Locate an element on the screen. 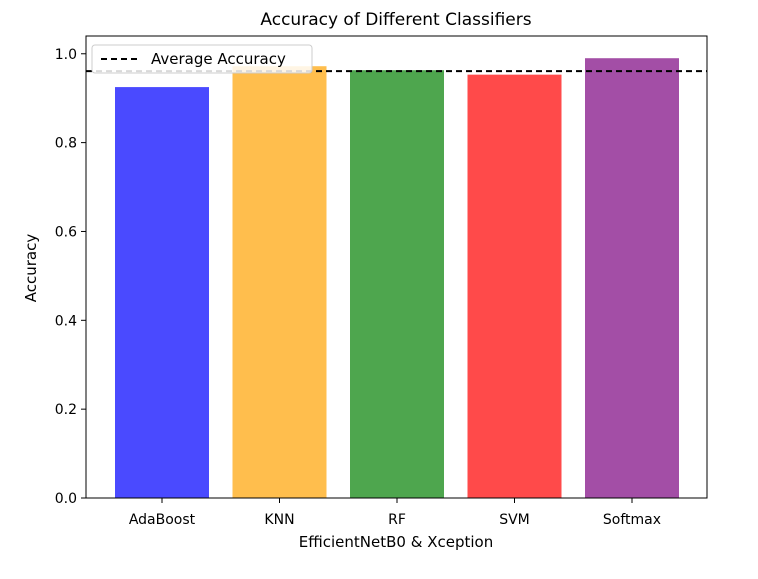 The width and height of the screenshot is (758, 579). y-tick-label: 0.6 is located at coordinates (66, 232).